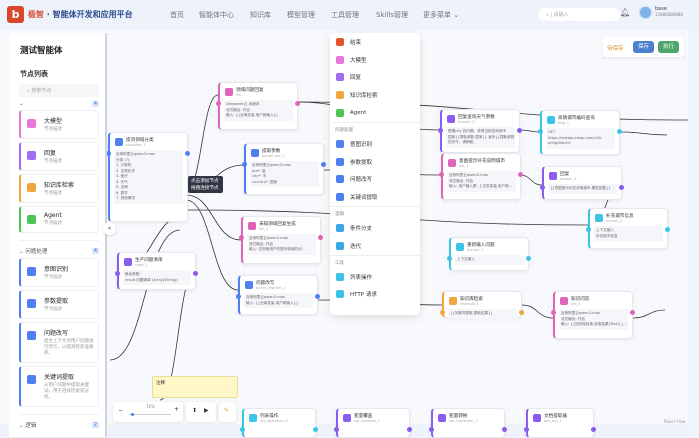  Describe the element at coordinates (59, 342) in the screenshot. I see `node-list-item: 问题改写 结合上下文对用户问题进行改写，以提高检索准确率。` at that location.